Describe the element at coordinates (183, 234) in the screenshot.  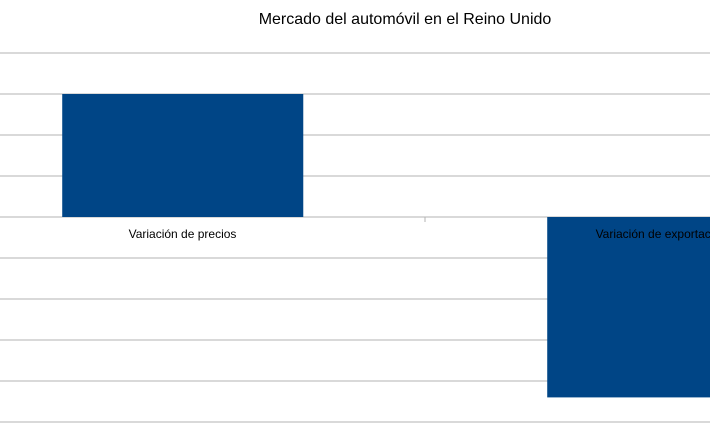
I see `x-tick-label: Variación de precios` at that location.